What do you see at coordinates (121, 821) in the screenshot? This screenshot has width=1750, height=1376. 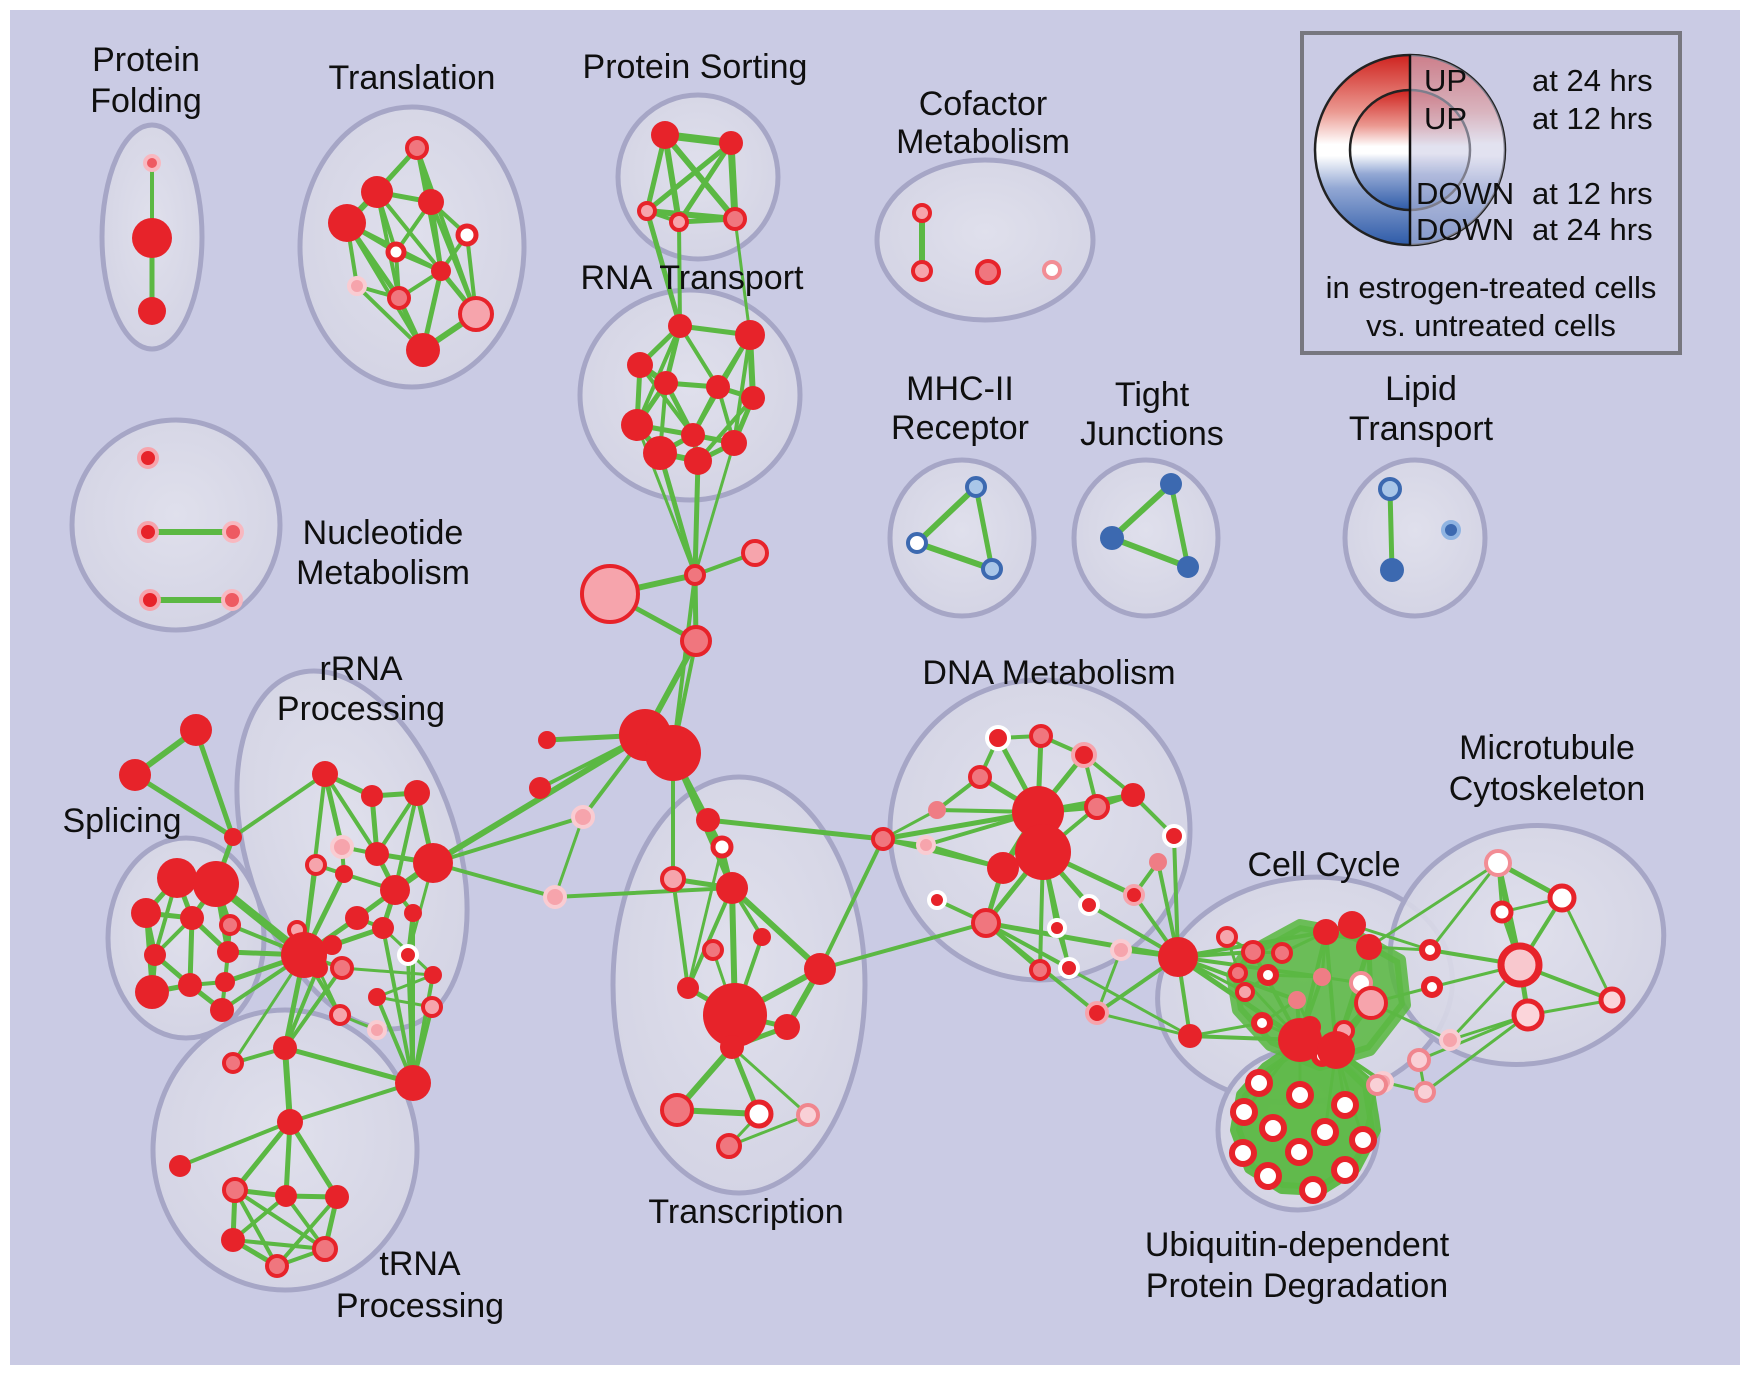 I see `cluster-label-splicing: Splicing` at bounding box center [121, 821].